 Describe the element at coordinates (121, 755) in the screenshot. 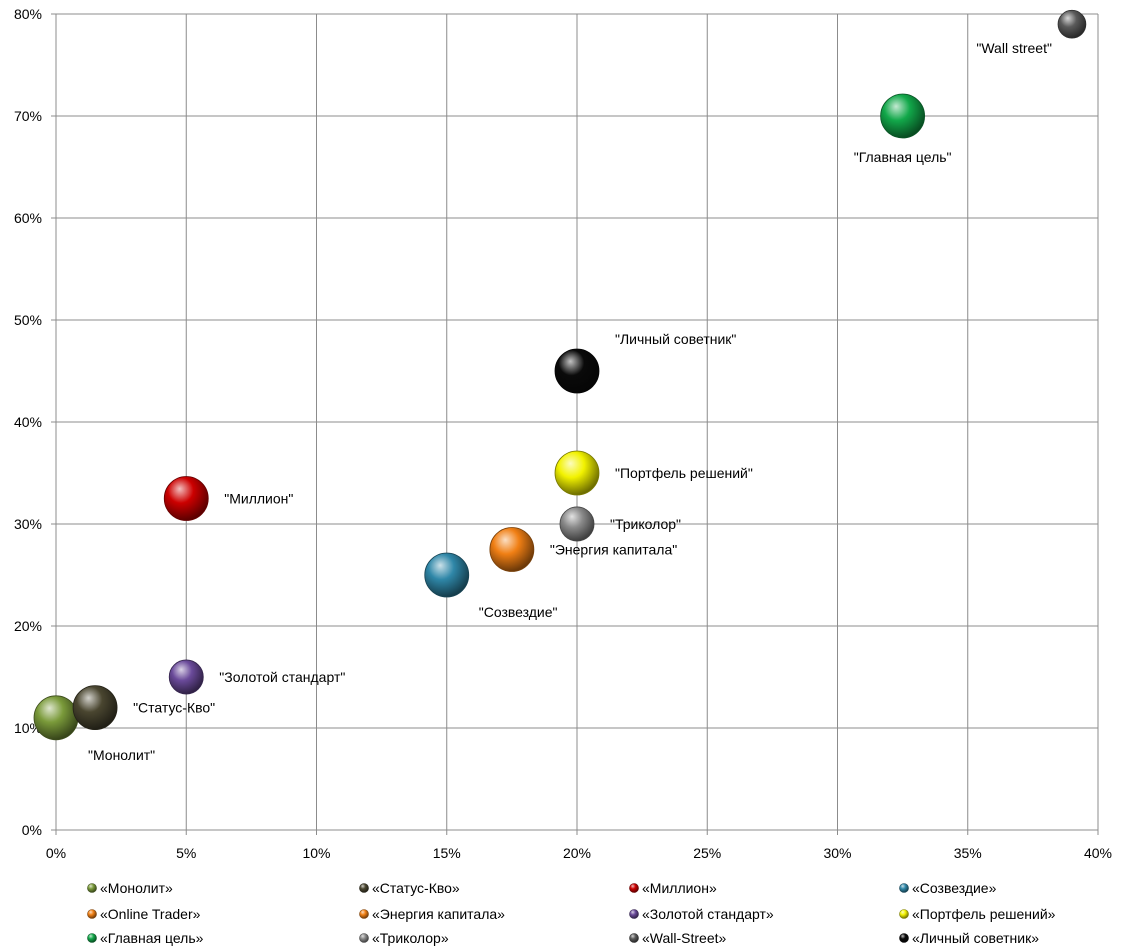

I see `data-label-монолит: "Монолит"` at that location.